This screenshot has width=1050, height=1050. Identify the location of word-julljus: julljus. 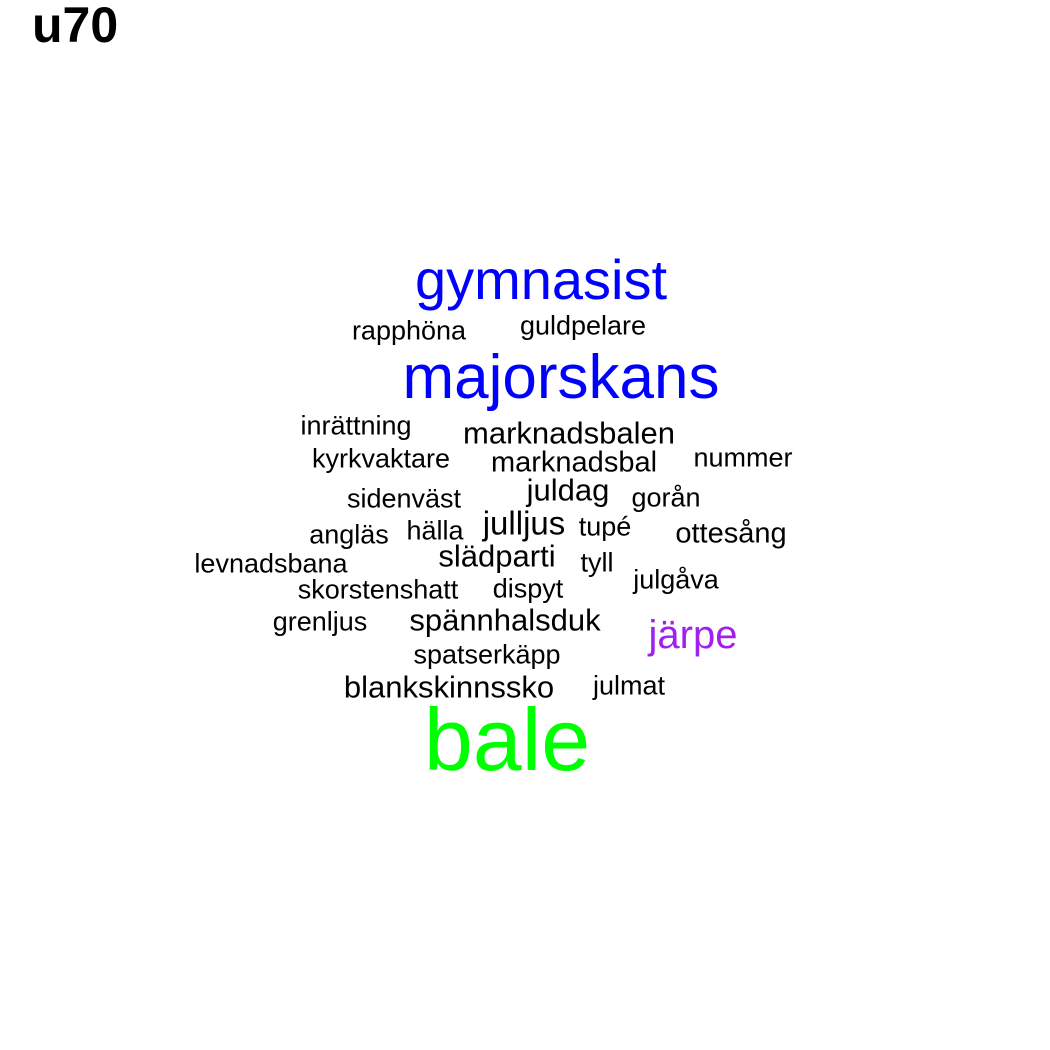
(524, 523).